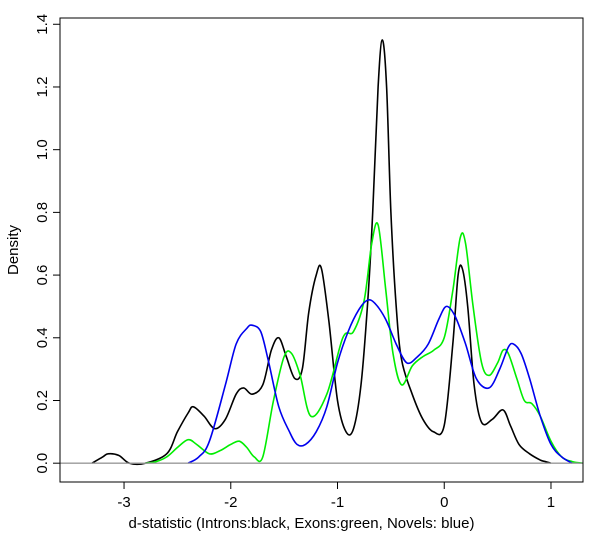 The width and height of the screenshot is (600, 543). I want to click on y-tick-label: 0.4, so click(42, 337).